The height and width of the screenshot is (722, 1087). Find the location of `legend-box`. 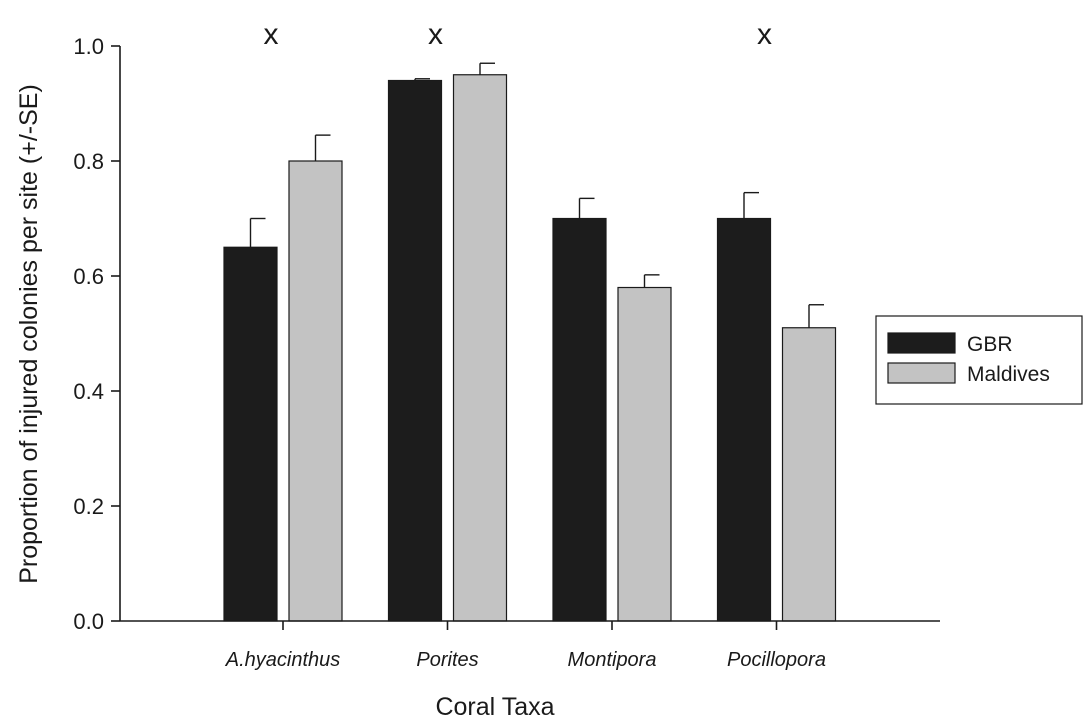

legend-box is located at coordinates (979, 360).